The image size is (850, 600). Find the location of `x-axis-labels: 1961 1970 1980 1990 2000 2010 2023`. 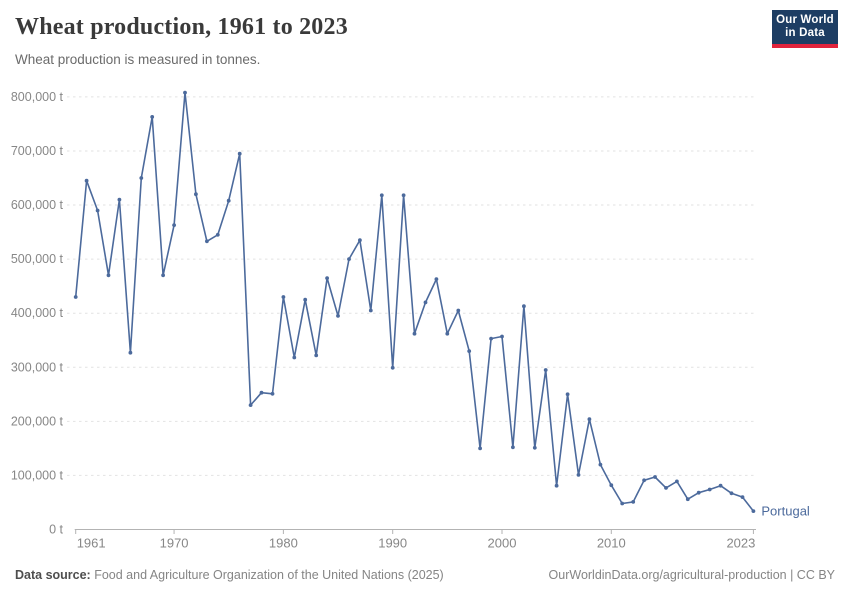

x-axis-labels: 1961 1970 1980 1990 2000 2010 2023 is located at coordinates (416, 543).